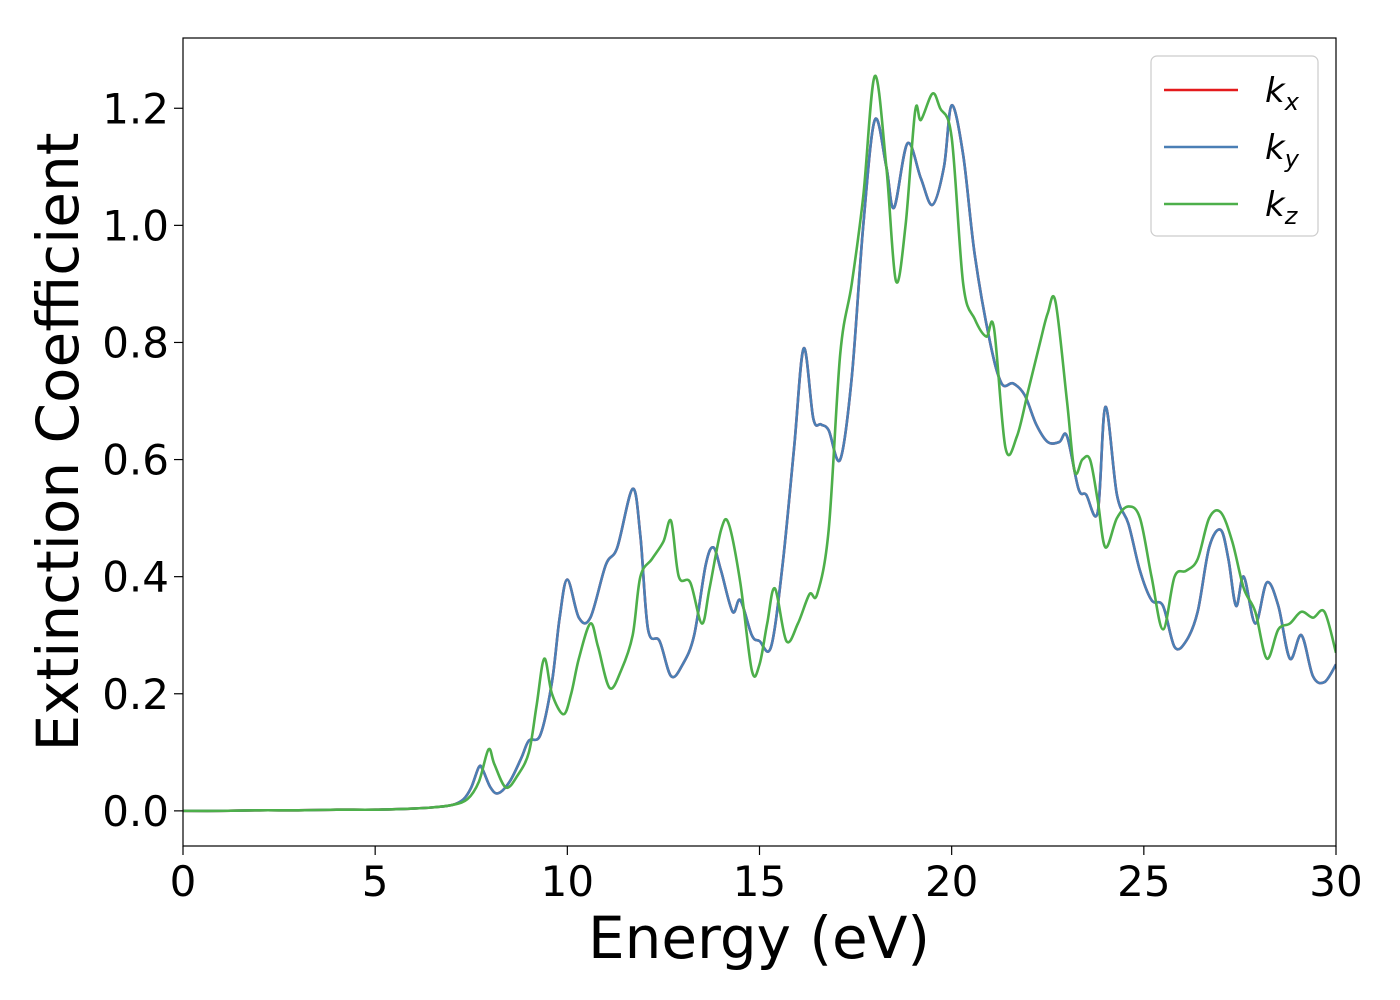 Image resolution: width=1400 pixels, height=1000 pixels. Describe the element at coordinates (135, 694) in the screenshot. I see `y-tick-label: 0.2` at that location.